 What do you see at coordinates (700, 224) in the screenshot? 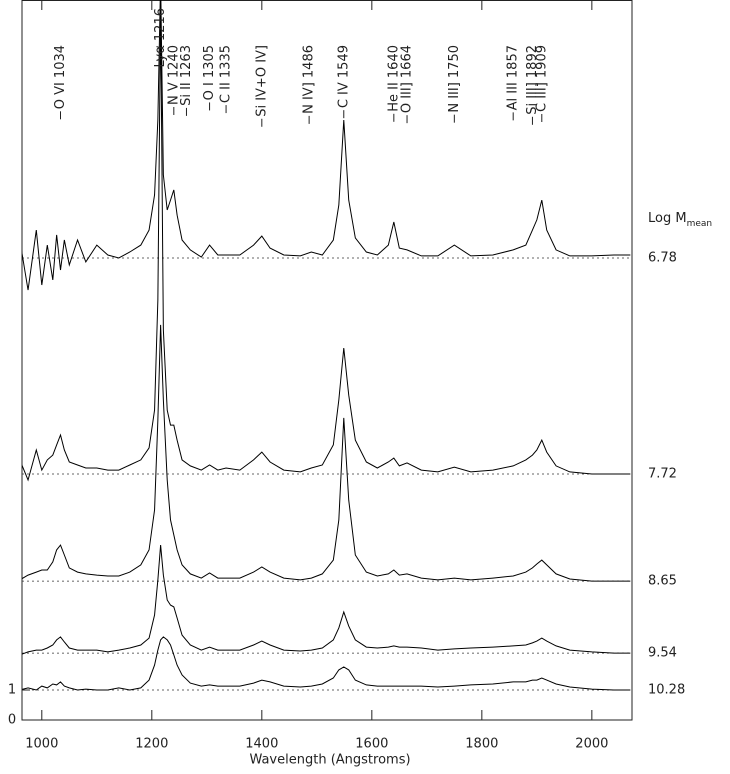
I see `legend-title-sub: mean` at bounding box center [700, 224].